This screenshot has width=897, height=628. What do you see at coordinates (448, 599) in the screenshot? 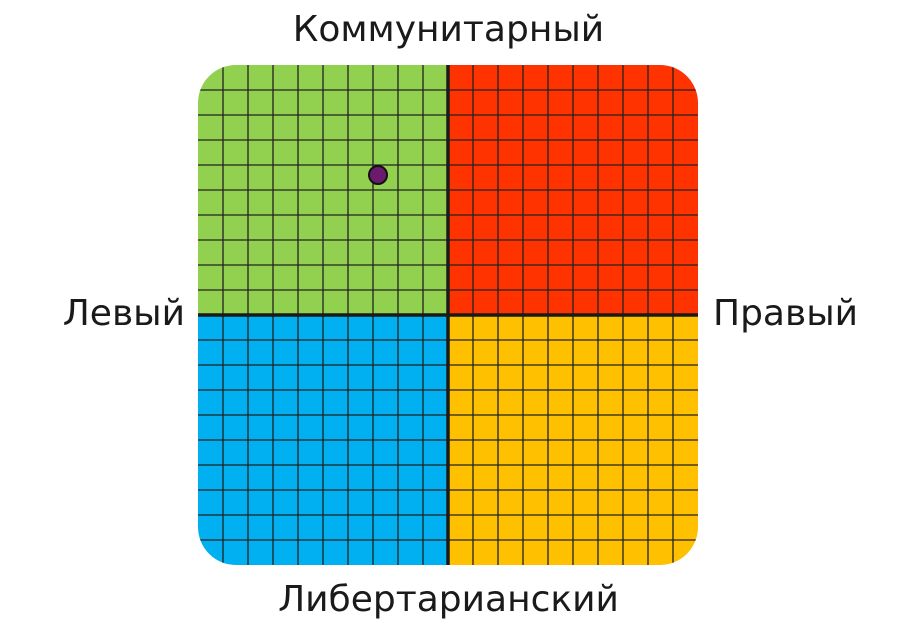
I see `axis-label-bottom: Либертарианский` at bounding box center [448, 599].